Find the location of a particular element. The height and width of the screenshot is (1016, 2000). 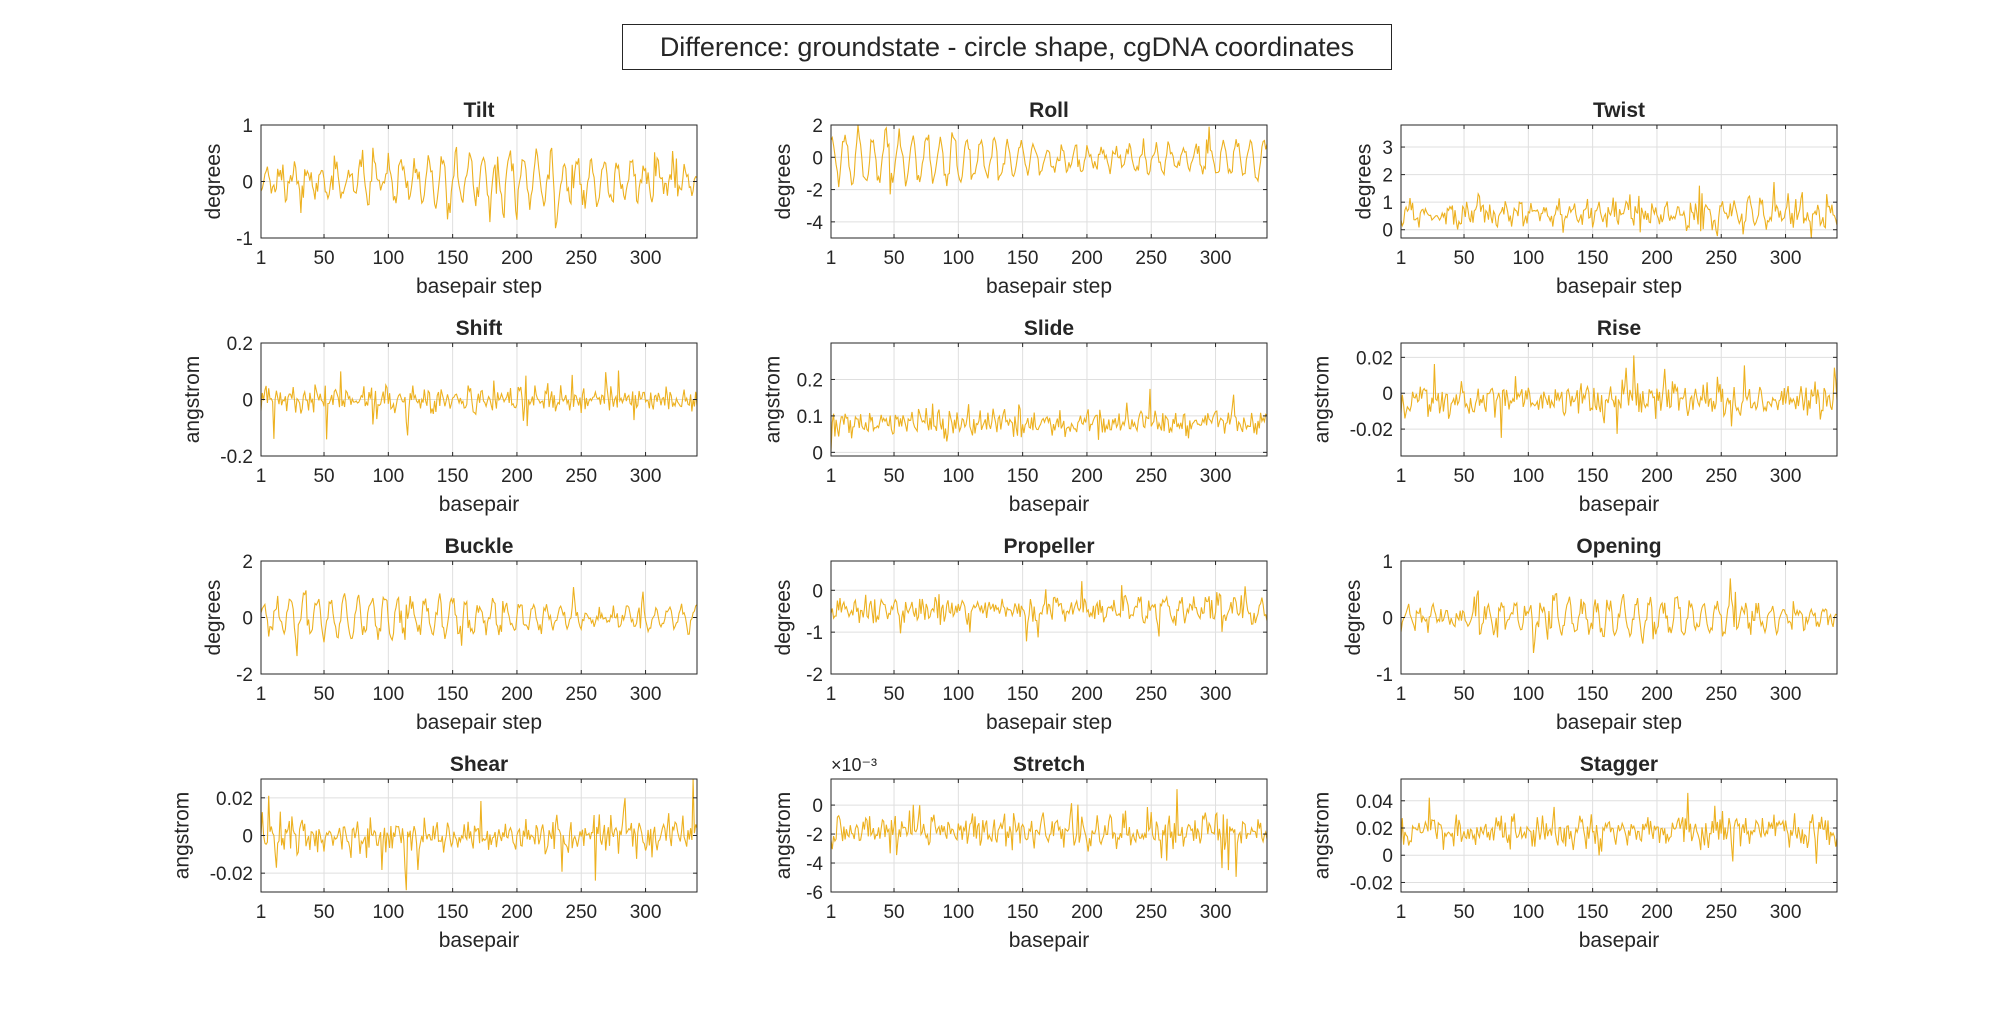

series-line-shift is located at coordinates (479, 405).